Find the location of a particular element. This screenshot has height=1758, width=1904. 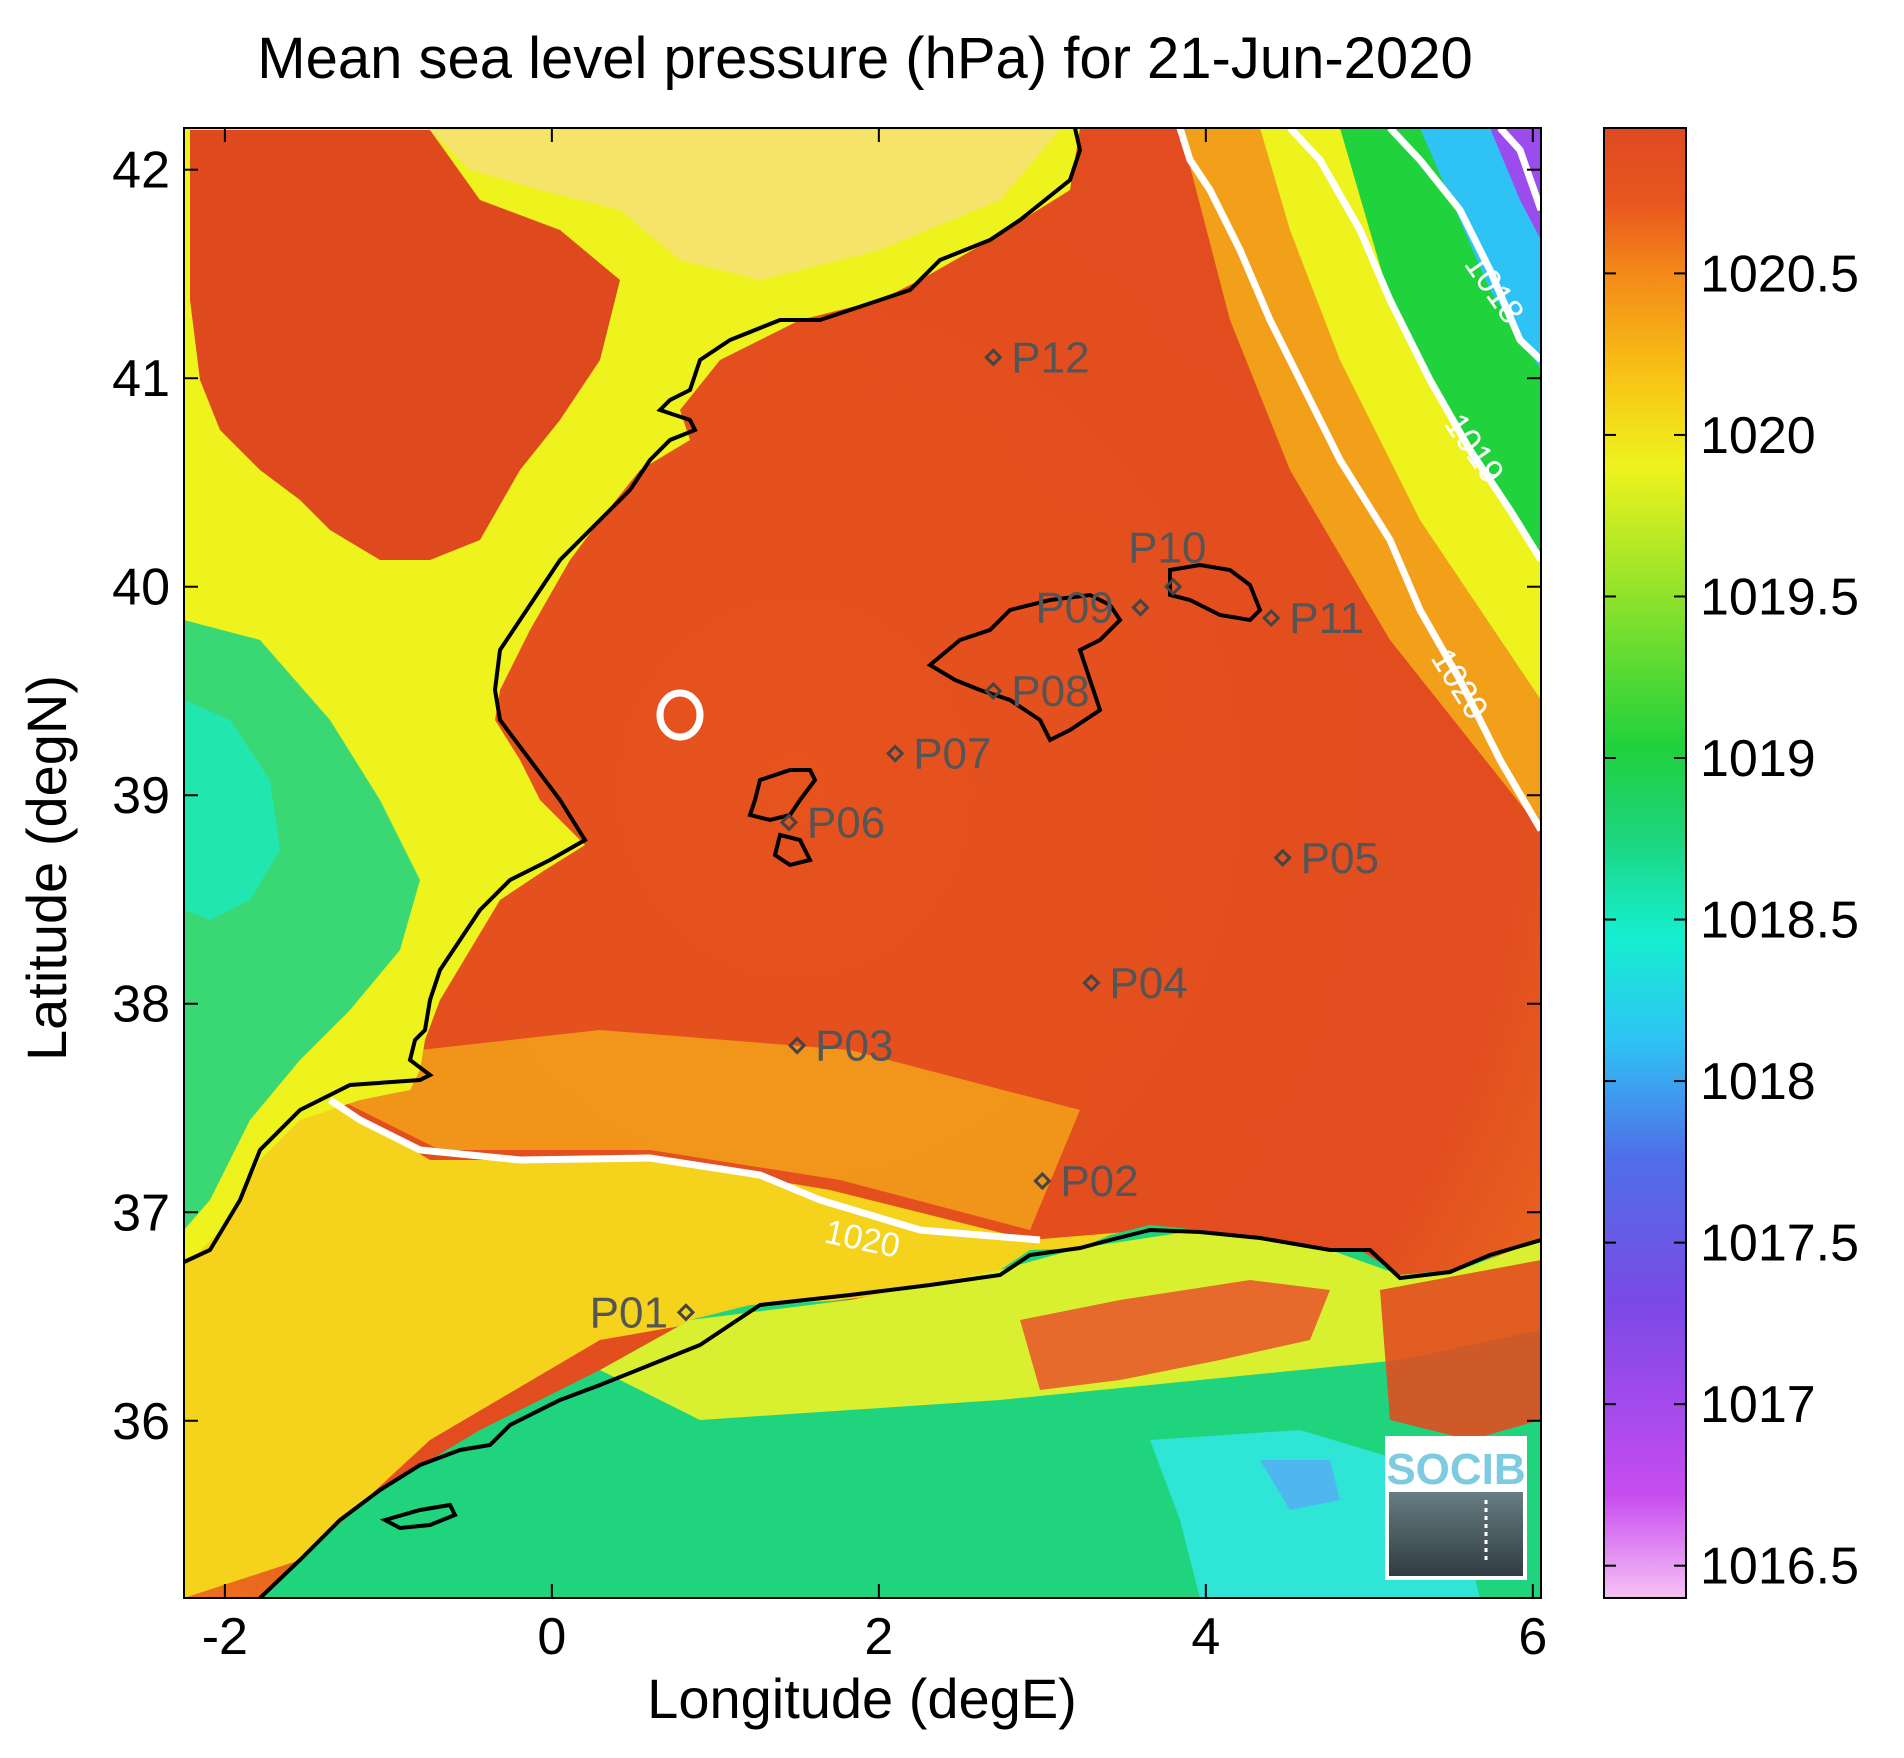

colorbar-tick-label: 1020.5 is located at coordinates (1779, 274).